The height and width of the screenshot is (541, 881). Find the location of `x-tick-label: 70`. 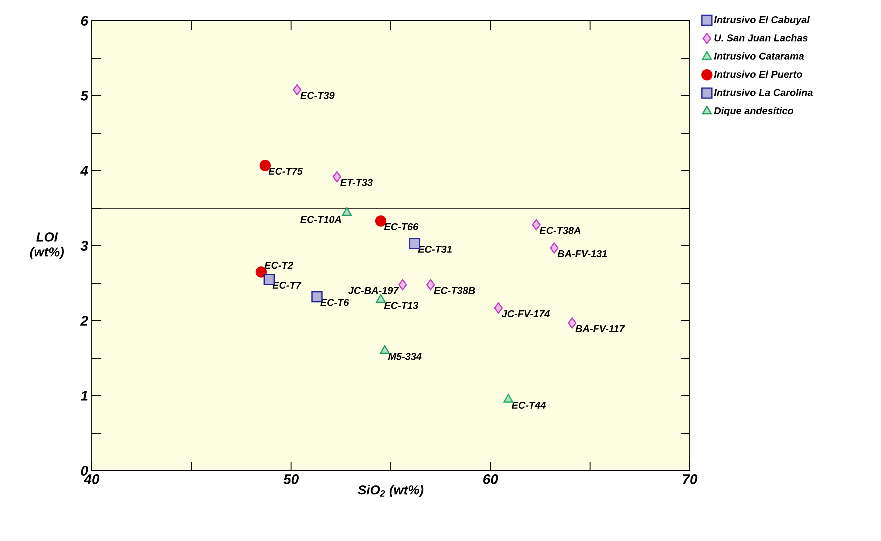

x-tick-label: 70 is located at coordinates (690, 479).